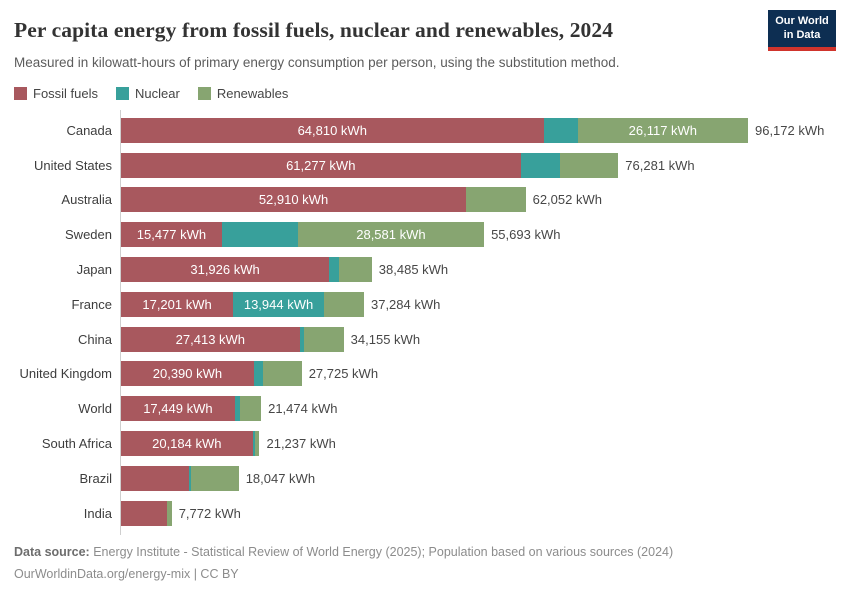 The height and width of the screenshot is (600, 850). What do you see at coordinates (66, 374) in the screenshot?
I see `entity-label: United Kingdom` at bounding box center [66, 374].